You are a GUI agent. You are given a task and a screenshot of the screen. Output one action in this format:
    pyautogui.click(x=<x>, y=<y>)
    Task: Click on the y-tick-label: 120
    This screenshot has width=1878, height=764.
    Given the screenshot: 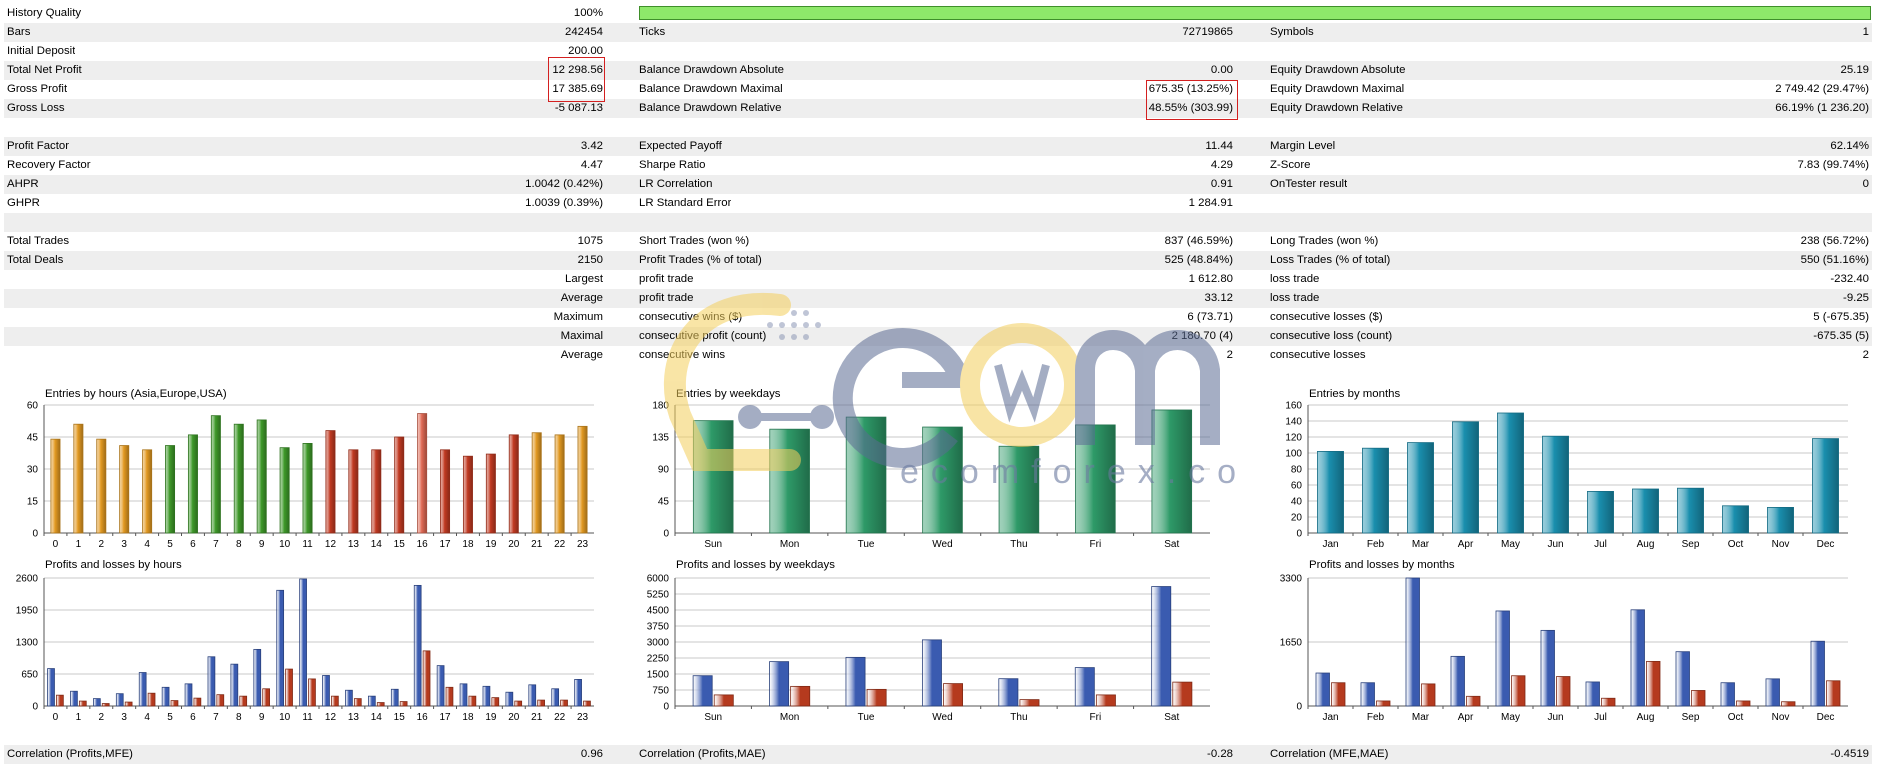 What is the action you would take?
    pyautogui.click(x=1293, y=438)
    